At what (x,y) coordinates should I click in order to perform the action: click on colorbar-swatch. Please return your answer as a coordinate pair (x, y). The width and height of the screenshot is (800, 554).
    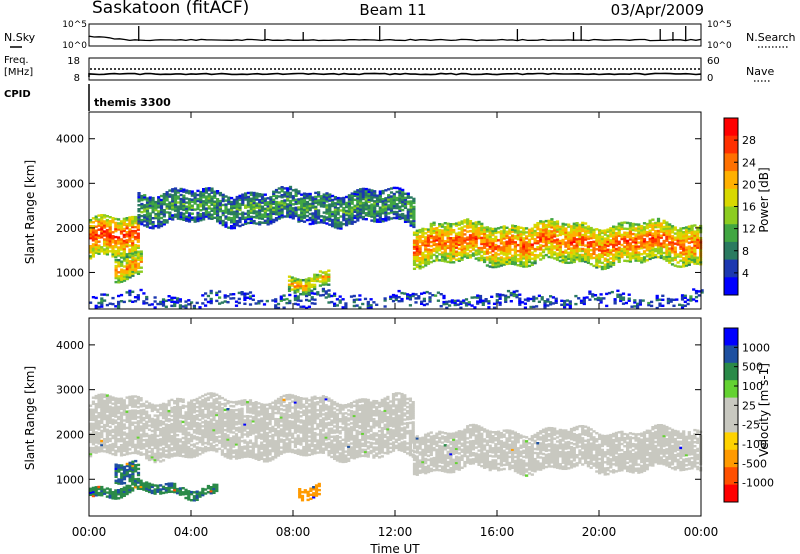
    Looking at the image, I should click on (731, 215).